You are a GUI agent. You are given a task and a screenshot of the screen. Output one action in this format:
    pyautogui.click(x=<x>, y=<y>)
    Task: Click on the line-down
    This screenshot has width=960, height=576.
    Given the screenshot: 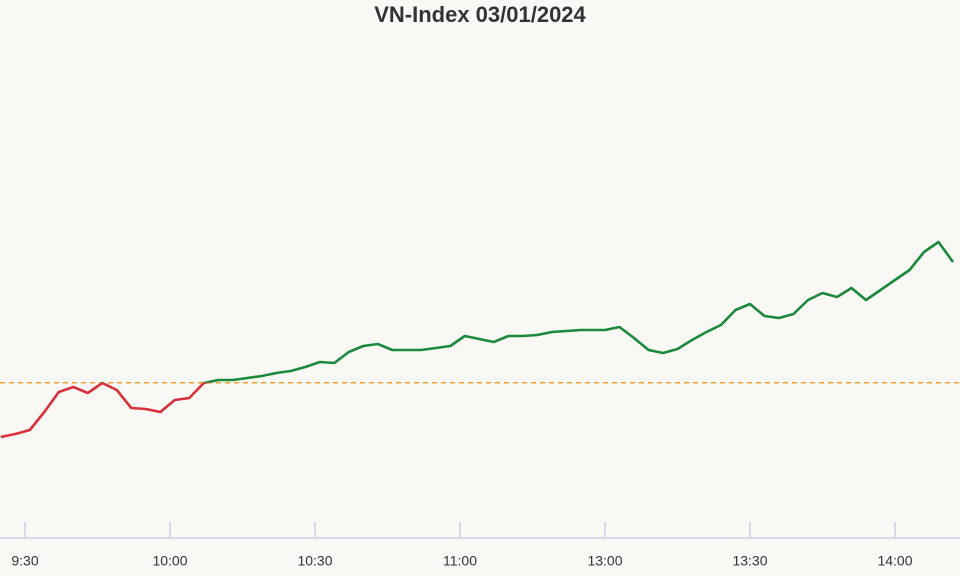 What is the action you would take?
    pyautogui.click(x=106, y=410)
    